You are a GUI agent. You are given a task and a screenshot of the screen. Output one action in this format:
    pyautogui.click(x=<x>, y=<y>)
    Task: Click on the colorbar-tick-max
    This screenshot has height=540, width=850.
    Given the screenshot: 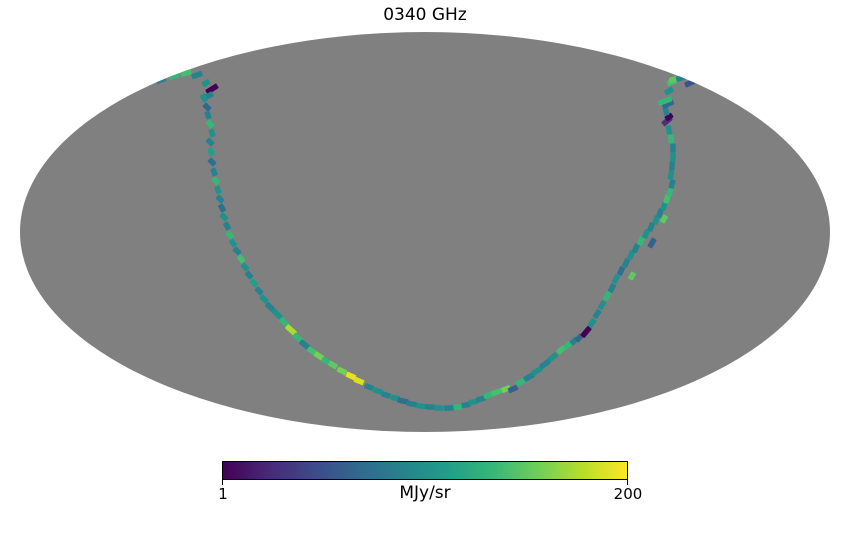 What is the action you would take?
    pyautogui.click(x=627, y=482)
    